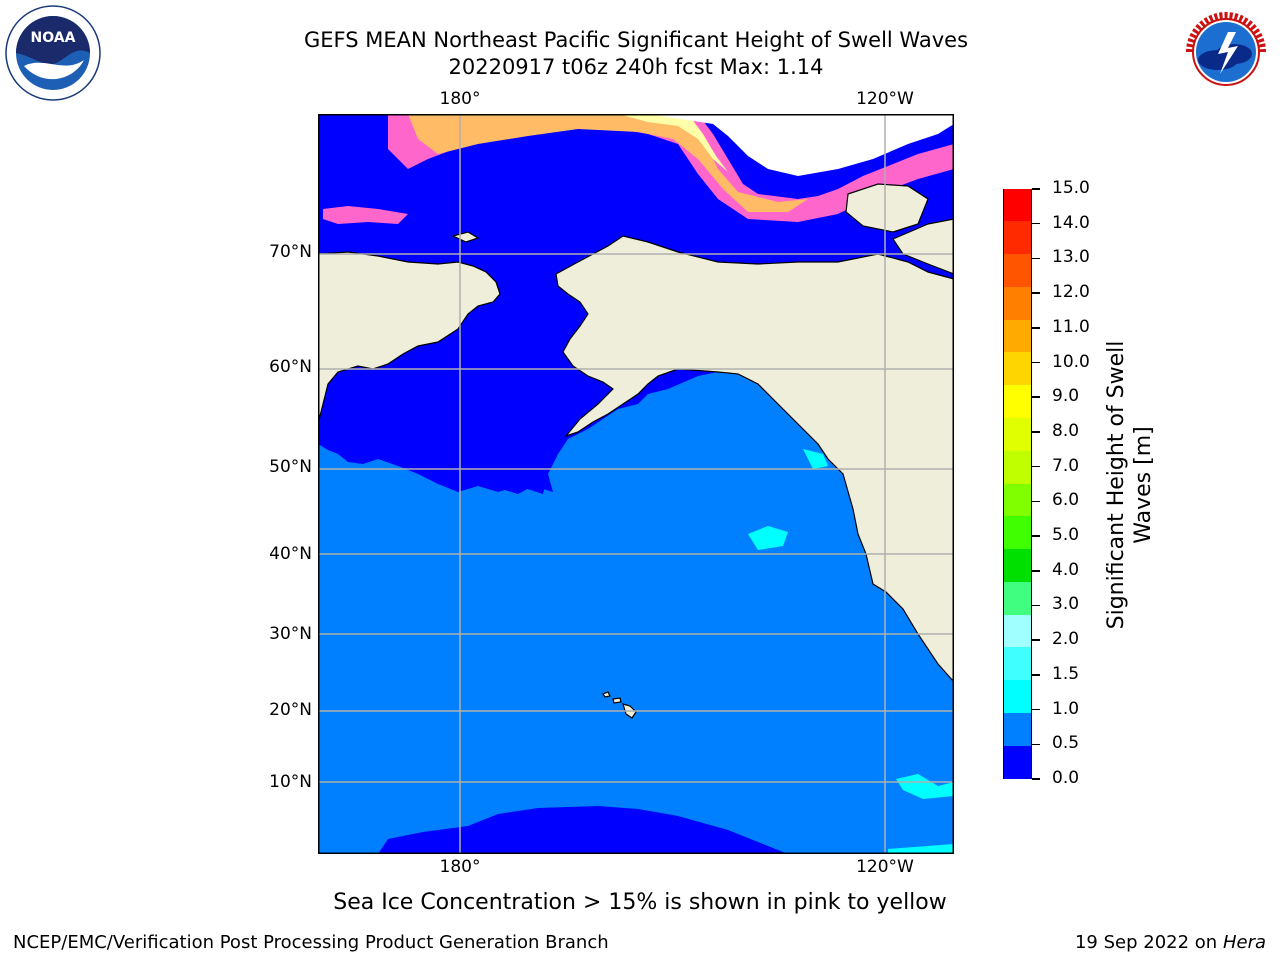 Image resolution: width=1280 pixels, height=960 pixels. I want to click on colorbar-tick-label: 11.0, so click(1071, 326).